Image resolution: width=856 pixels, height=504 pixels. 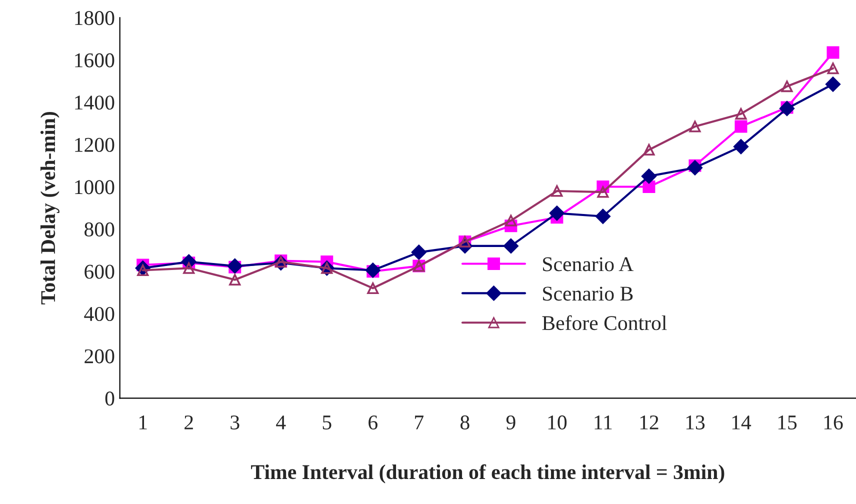 I want to click on y-tick-label: 1600, so click(x=94, y=60).